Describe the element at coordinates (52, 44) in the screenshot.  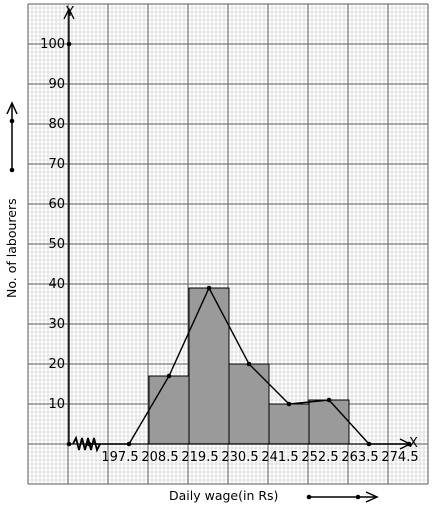
I see `y-tick-label: 100` at that location.